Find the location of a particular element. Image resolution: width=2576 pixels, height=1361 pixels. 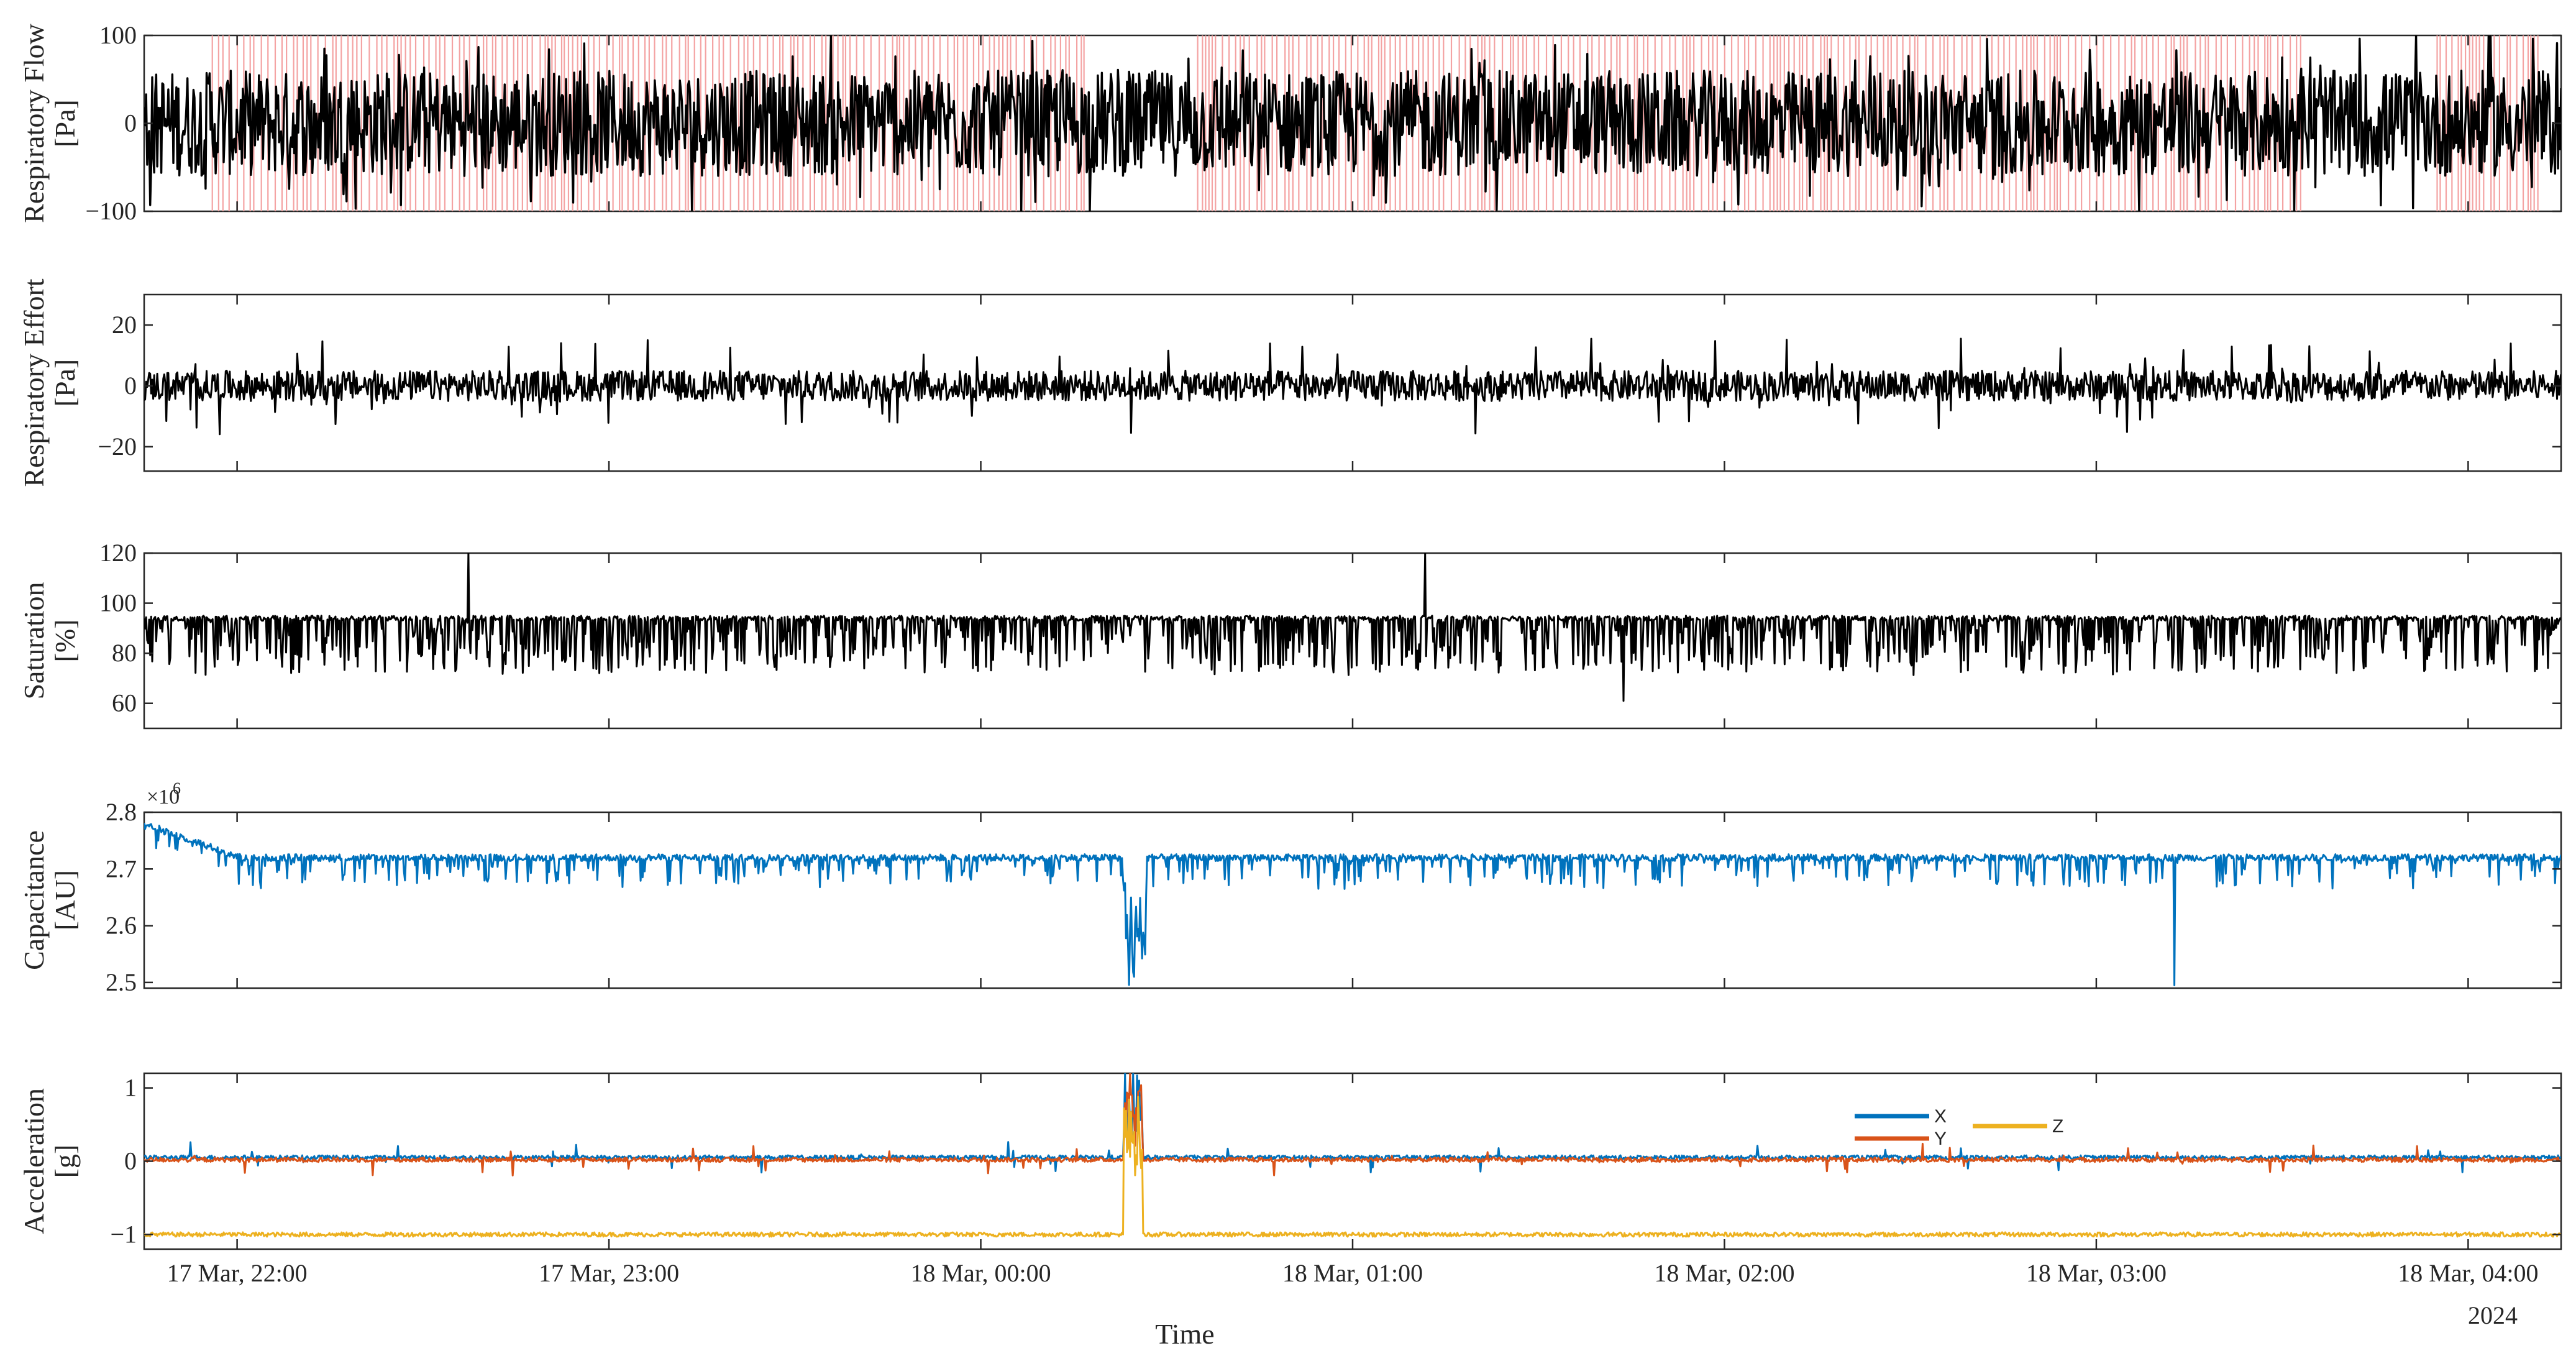

series-line-flow is located at coordinates (1352, 123).